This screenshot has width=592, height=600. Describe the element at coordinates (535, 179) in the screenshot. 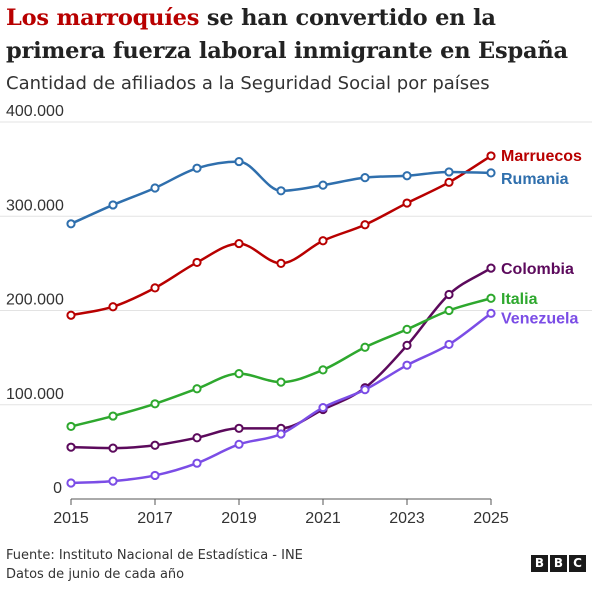

I see `series-label: Rumania` at that location.